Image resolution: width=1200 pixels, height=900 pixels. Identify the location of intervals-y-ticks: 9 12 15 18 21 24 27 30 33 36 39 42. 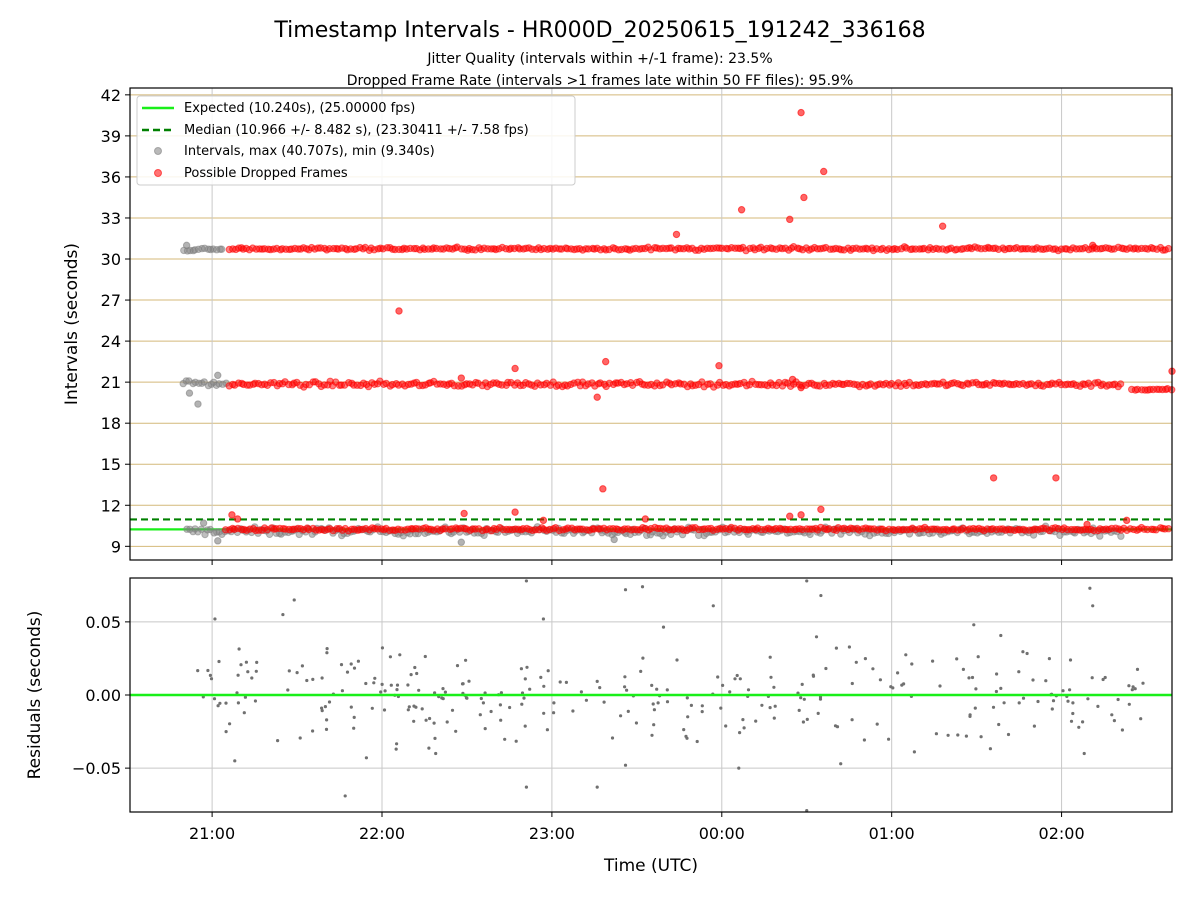
(115, 321).